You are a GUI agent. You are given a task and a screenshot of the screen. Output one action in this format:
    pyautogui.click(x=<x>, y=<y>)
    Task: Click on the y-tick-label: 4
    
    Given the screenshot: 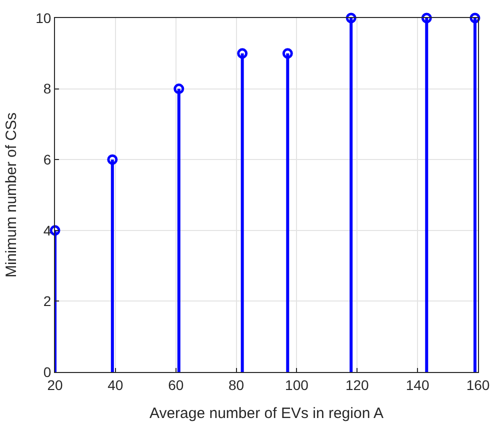 What is the action you would take?
    pyautogui.click(x=47, y=230)
    